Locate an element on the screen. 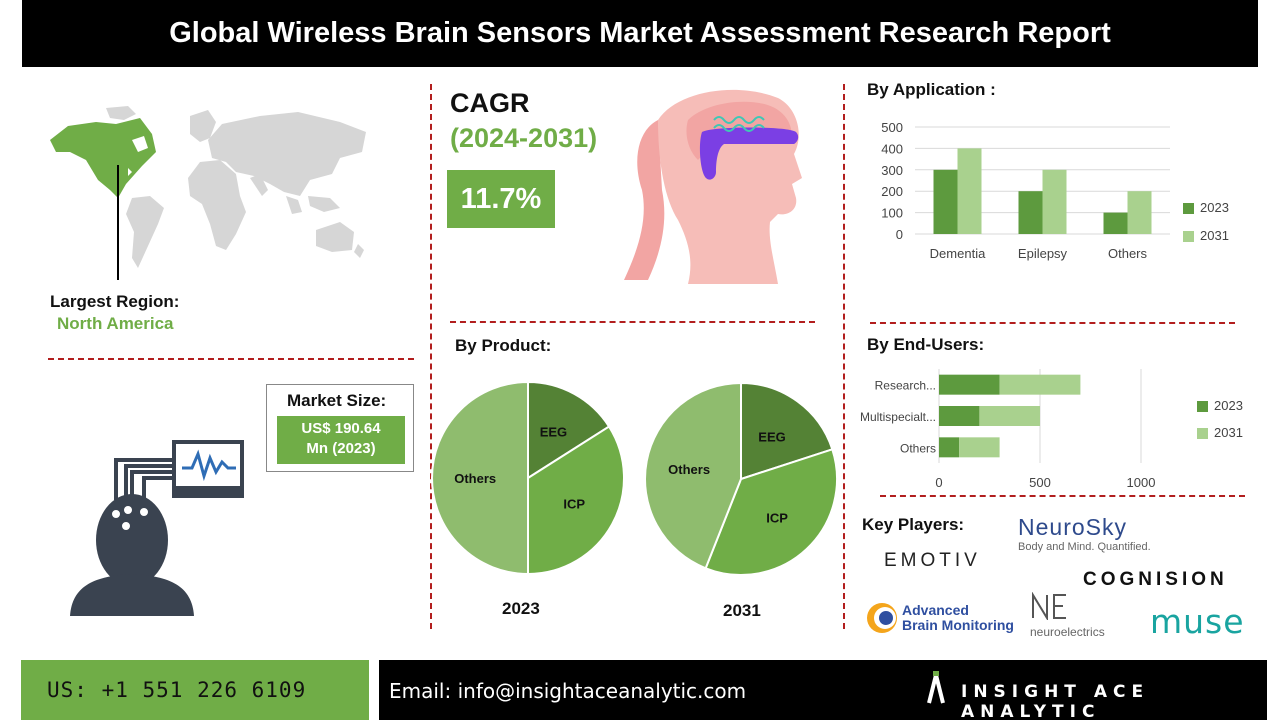 This screenshot has height=720, width=1280. market-size-label: Market Size: is located at coordinates (337, 400).